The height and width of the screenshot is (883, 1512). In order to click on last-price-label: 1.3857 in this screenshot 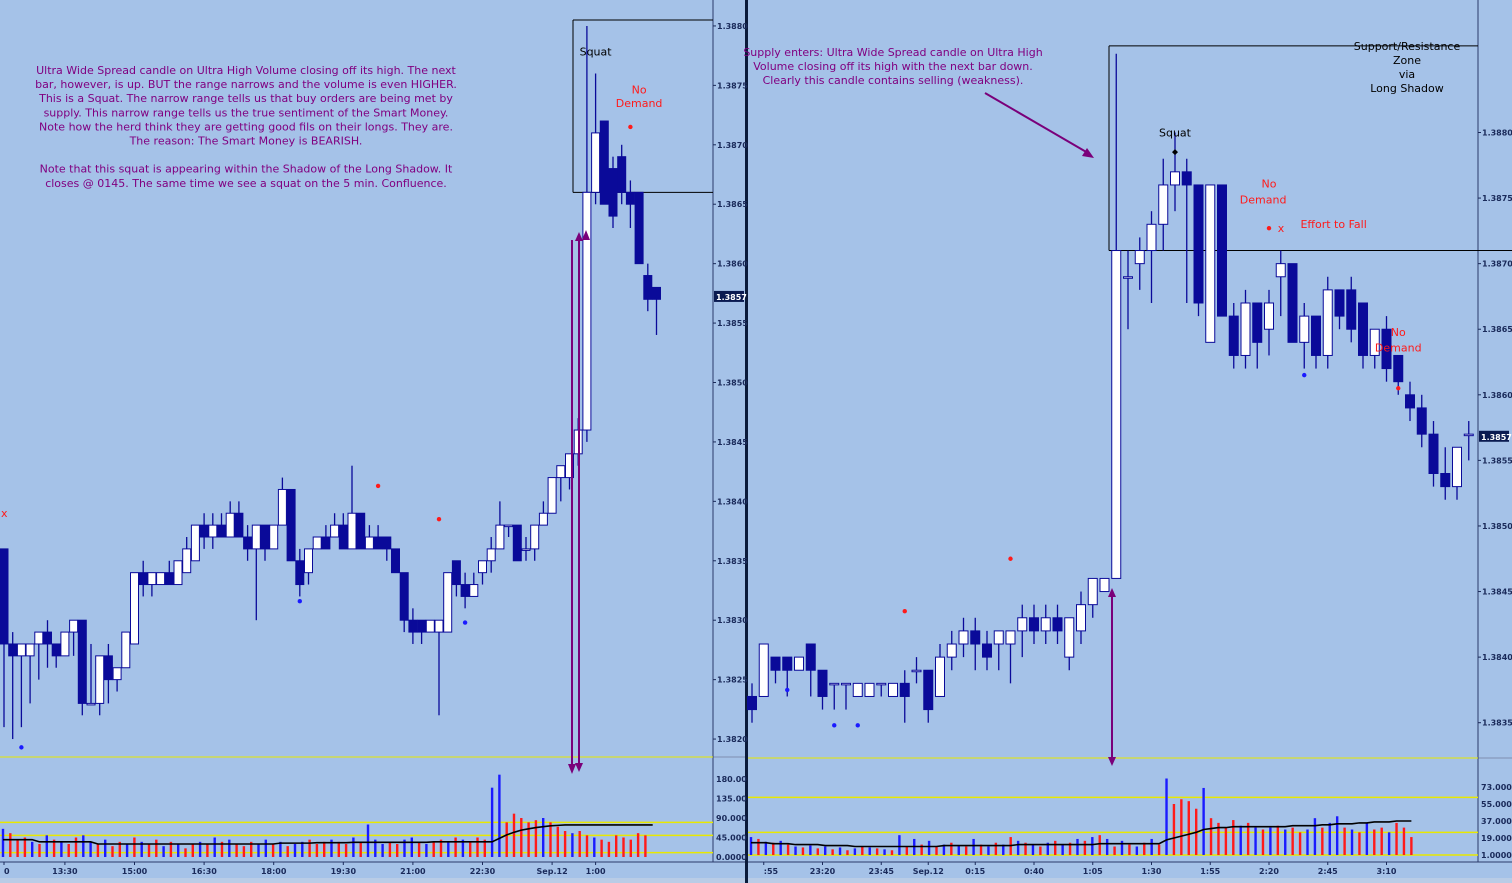, I will do `click(1496, 437)`.